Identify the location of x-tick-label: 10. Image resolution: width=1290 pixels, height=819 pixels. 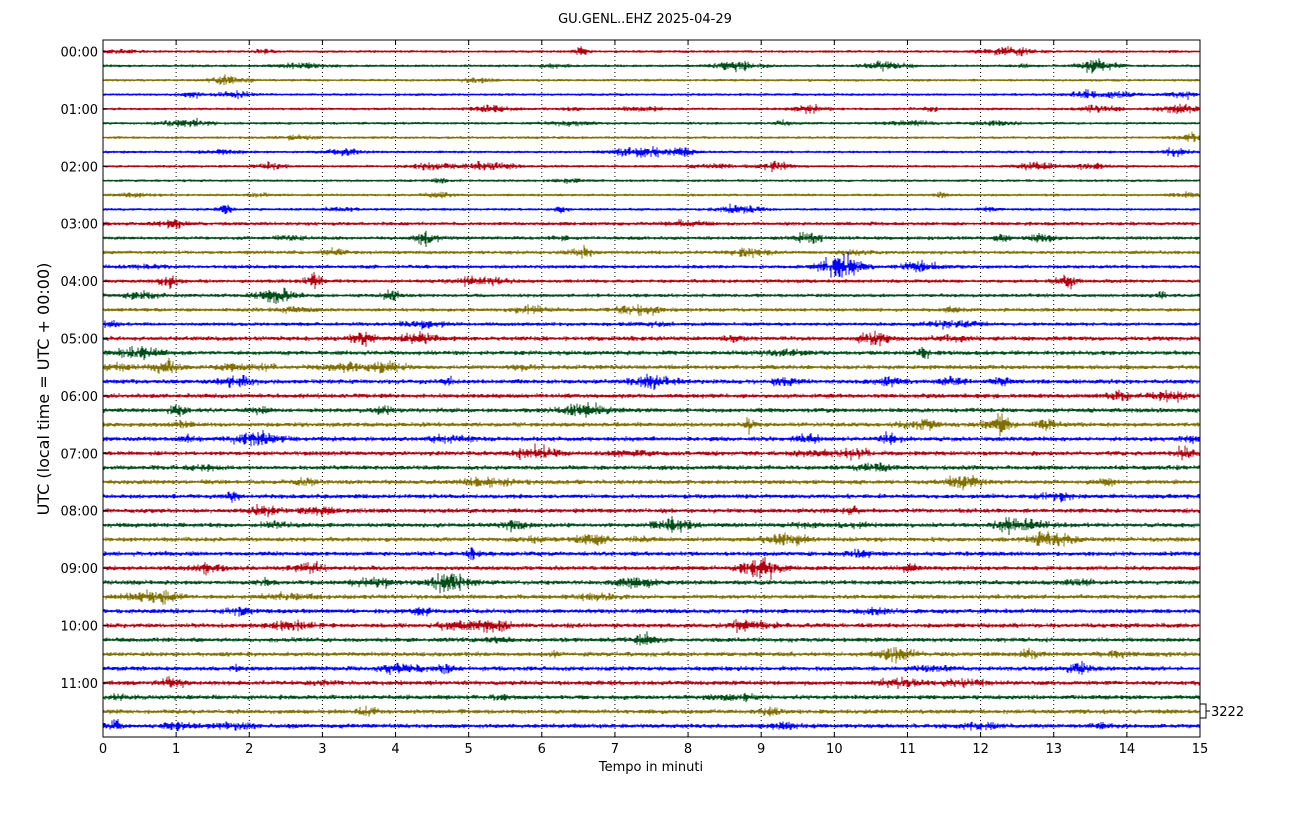
(834, 749).